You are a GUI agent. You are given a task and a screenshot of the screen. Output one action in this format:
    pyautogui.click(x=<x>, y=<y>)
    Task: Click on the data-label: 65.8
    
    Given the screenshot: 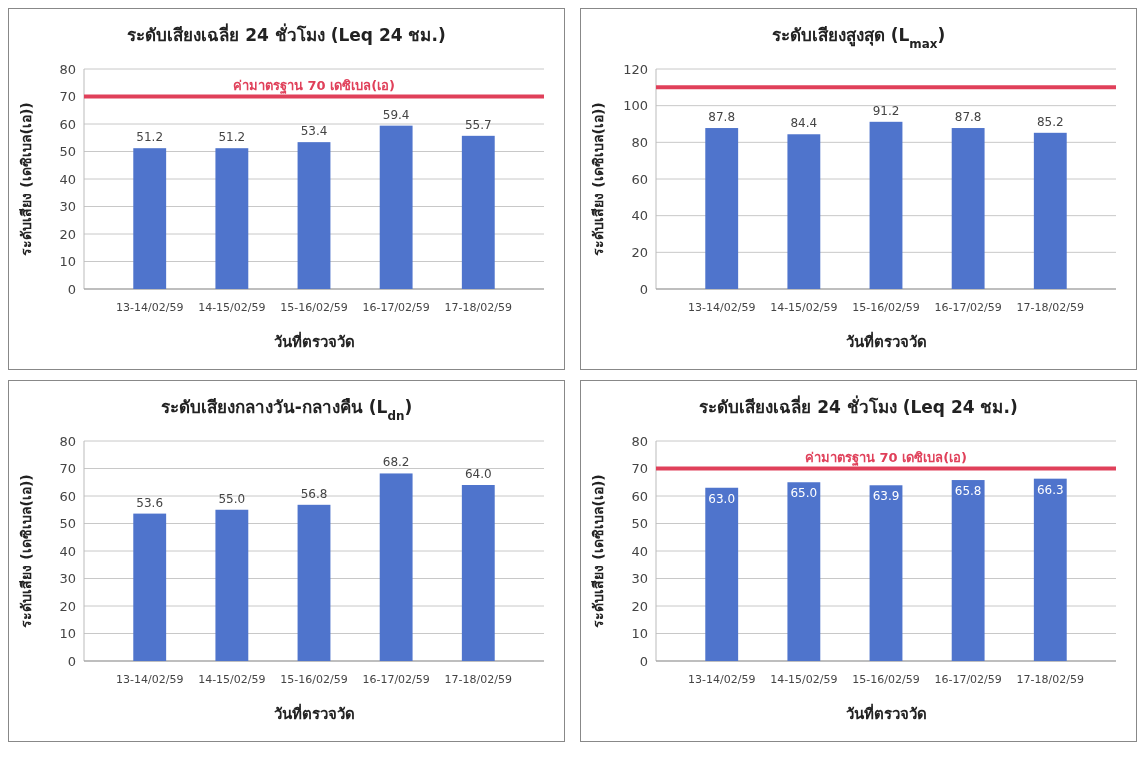 What is the action you would take?
    pyautogui.click(x=968, y=491)
    